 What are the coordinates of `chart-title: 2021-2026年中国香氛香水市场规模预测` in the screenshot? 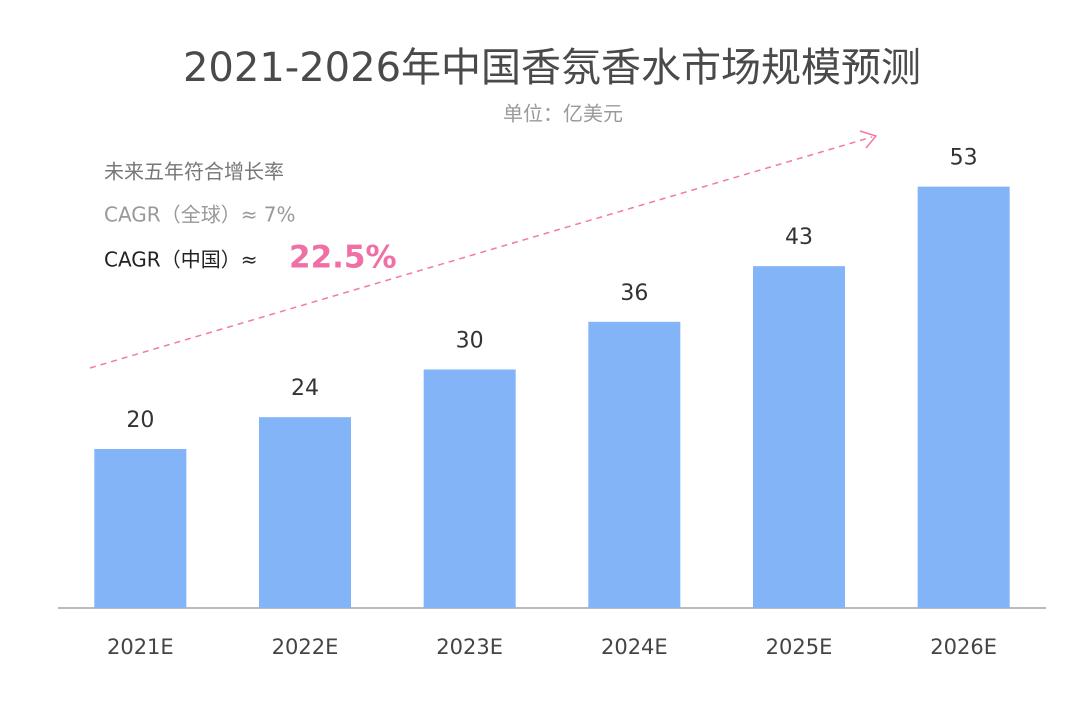 It's located at (552, 68).